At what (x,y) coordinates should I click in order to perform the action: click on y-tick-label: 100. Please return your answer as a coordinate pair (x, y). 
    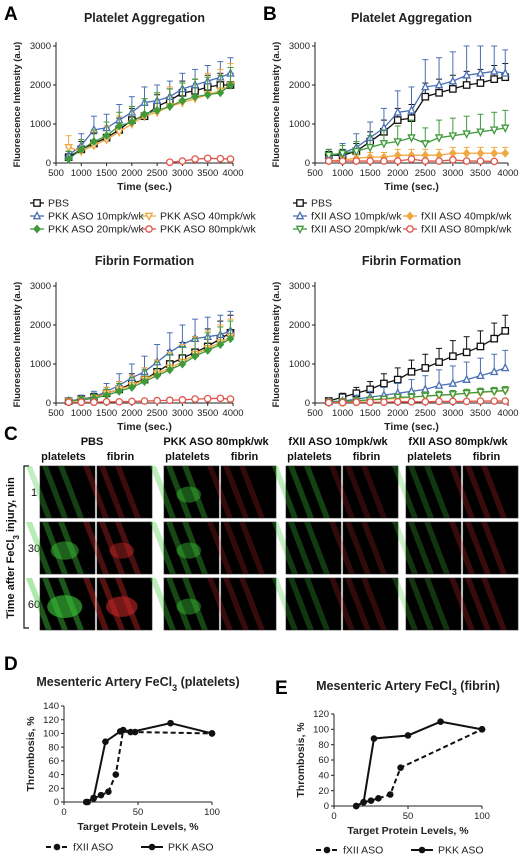
    Looking at the image, I should click on (321, 730).